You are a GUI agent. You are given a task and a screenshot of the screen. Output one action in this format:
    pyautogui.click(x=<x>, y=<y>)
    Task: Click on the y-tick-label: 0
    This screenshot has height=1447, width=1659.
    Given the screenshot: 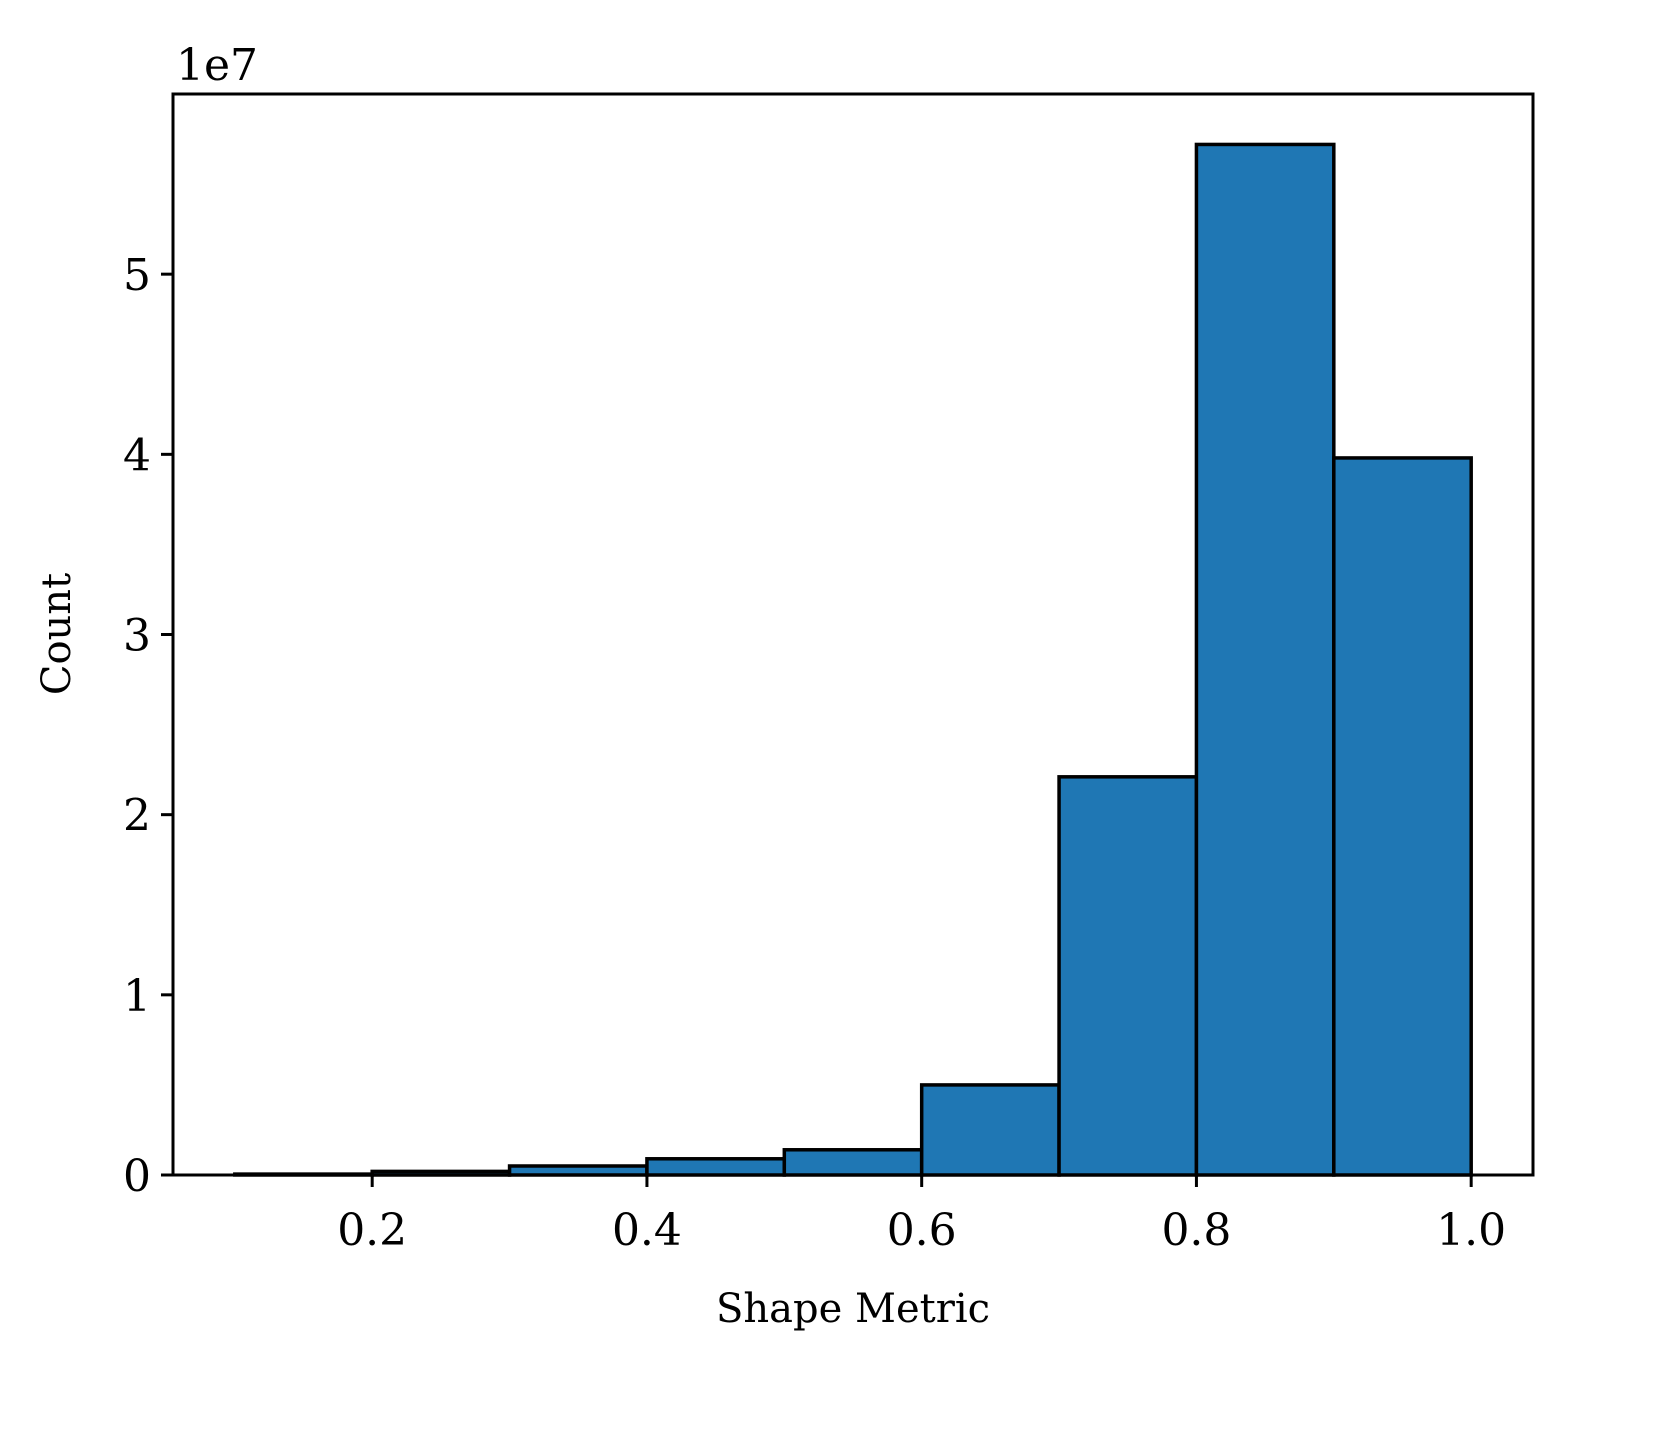 What is the action you would take?
    pyautogui.click(x=137, y=1176)
    